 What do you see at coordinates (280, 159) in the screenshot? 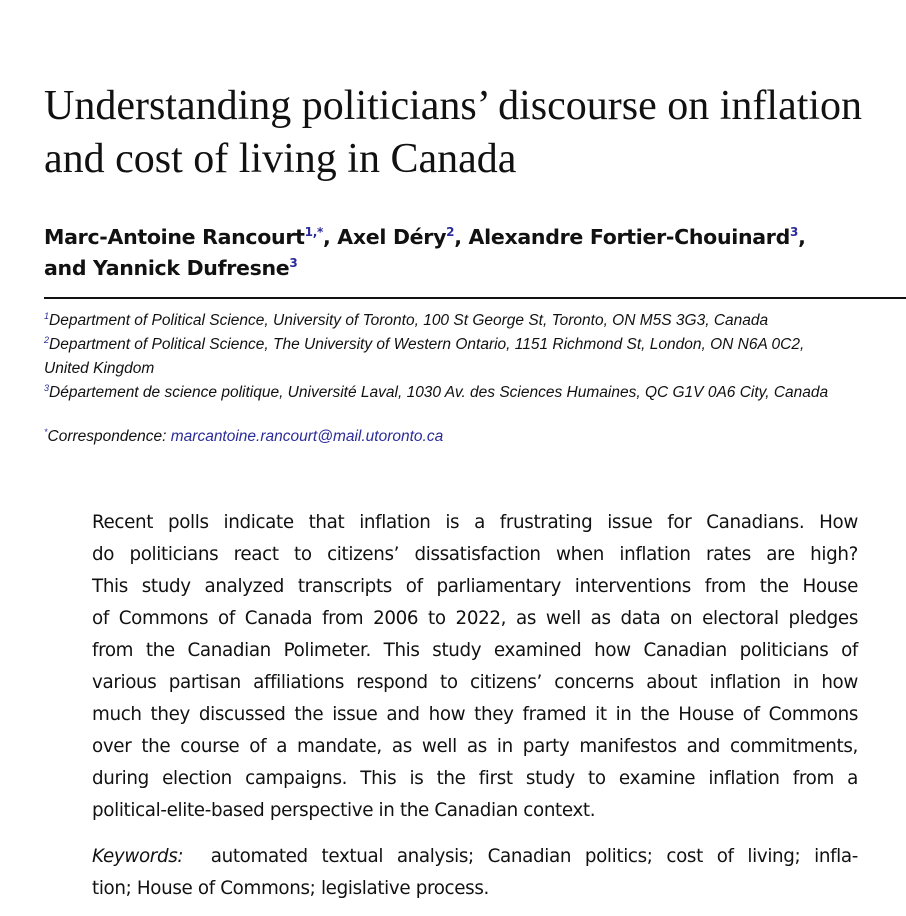
I see `title-line: and cost of living in Canada` at bounding box center [280, 159].